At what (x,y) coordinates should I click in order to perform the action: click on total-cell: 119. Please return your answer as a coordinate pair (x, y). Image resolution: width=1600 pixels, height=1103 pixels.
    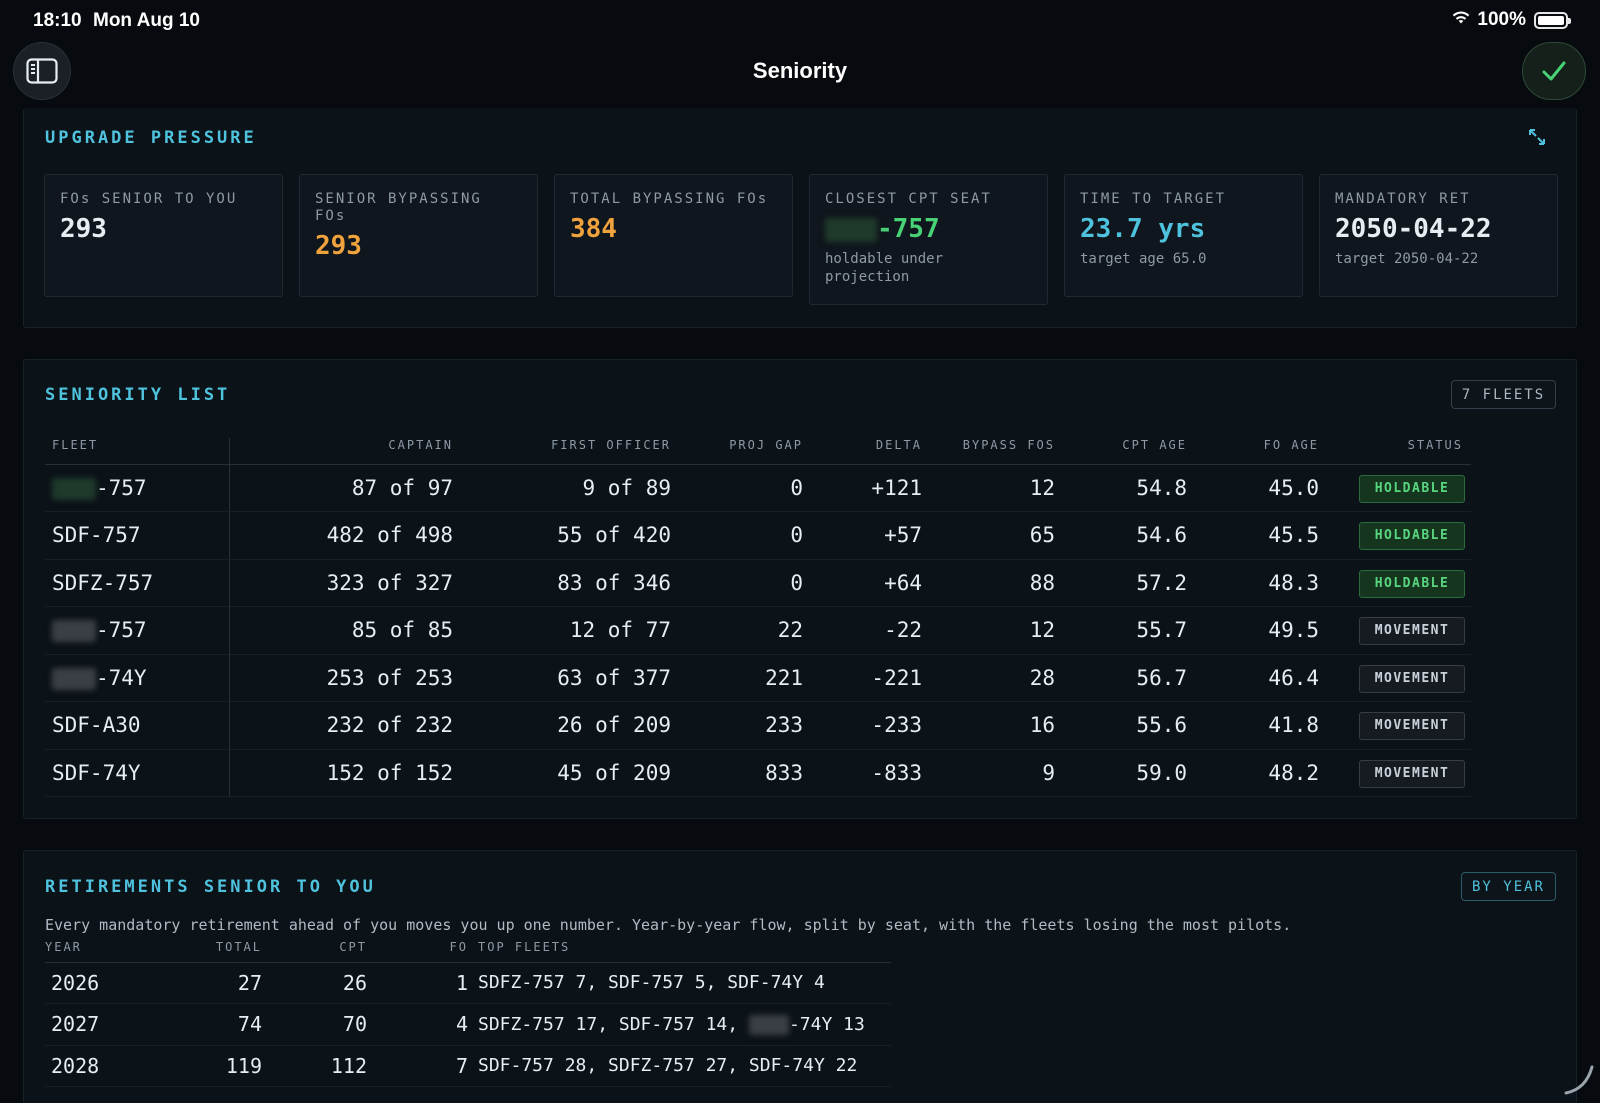
    Looking at the image, I should click on (203, 1066).